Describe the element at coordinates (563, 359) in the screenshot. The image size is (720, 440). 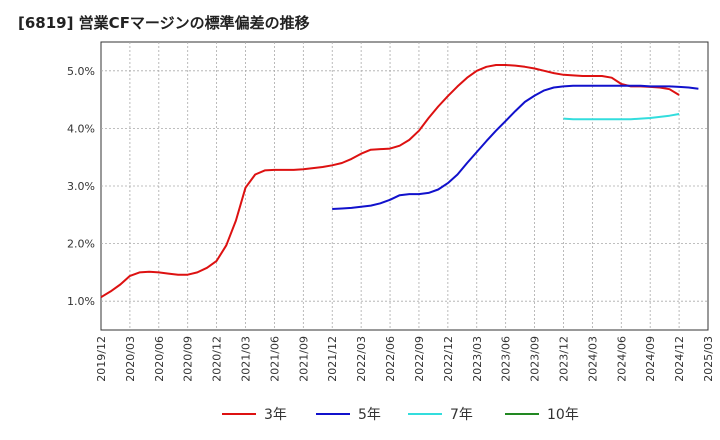
I see `x-tick-label: 2023/12` at that location.